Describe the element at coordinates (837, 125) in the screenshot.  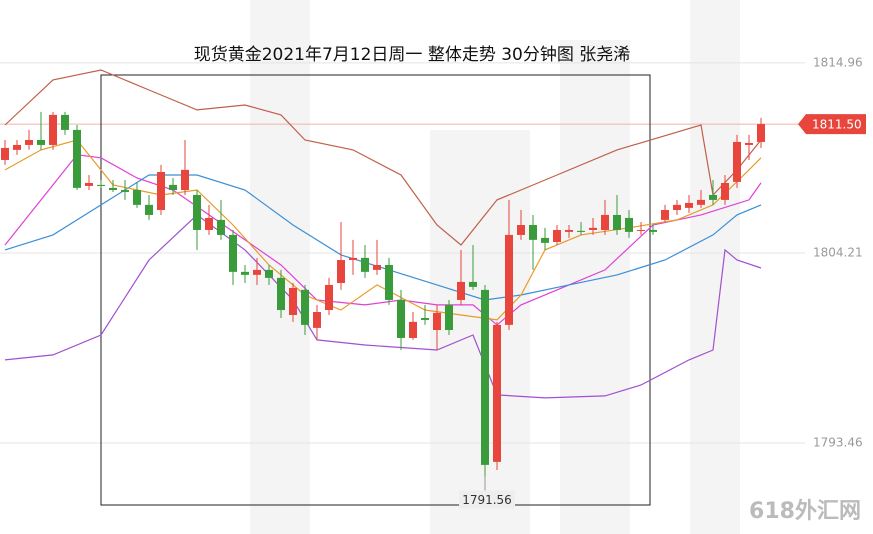
I see `last-price-label: 1811.50` at that location.